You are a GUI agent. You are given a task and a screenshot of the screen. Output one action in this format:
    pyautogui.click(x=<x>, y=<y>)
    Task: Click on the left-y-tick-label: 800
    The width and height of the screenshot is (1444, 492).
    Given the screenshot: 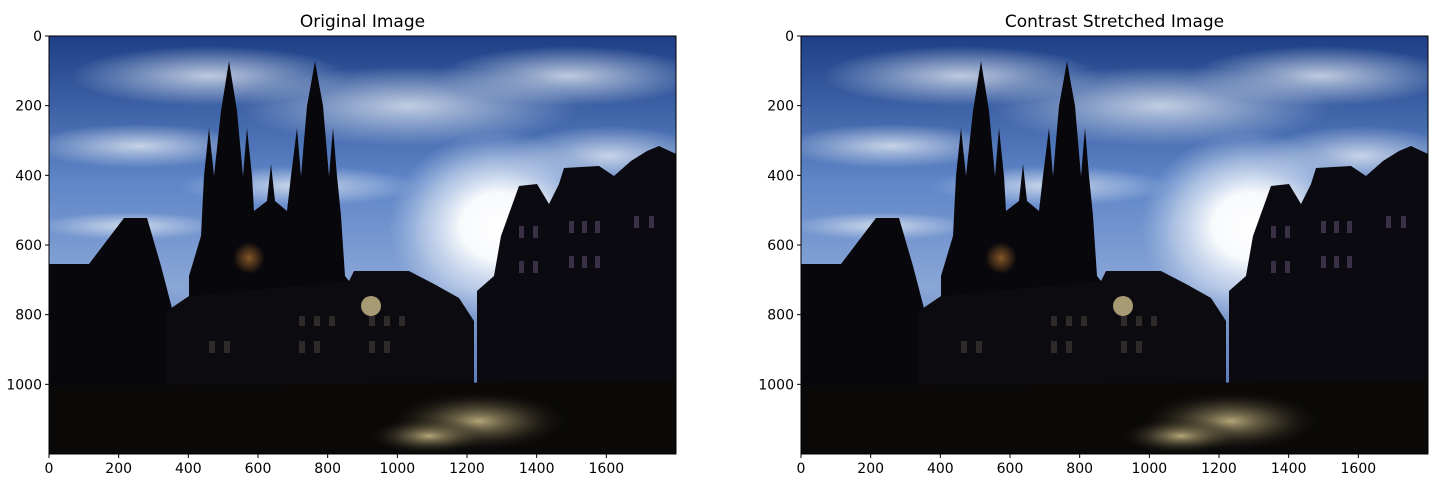 What is the action you would take?
    pyautogui.click(x=28, y=316)
    